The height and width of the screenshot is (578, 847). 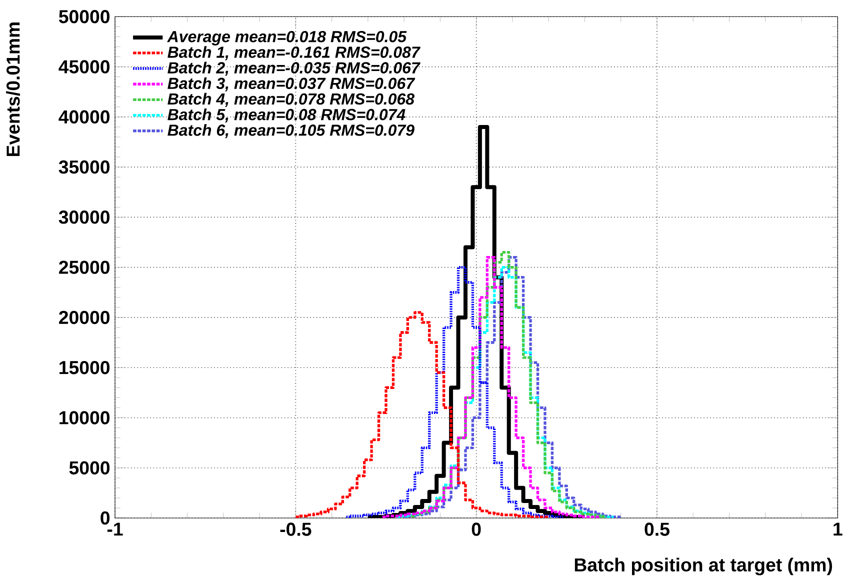 I want to click on y-tick-label: 40000, so click(x=84, y=117).